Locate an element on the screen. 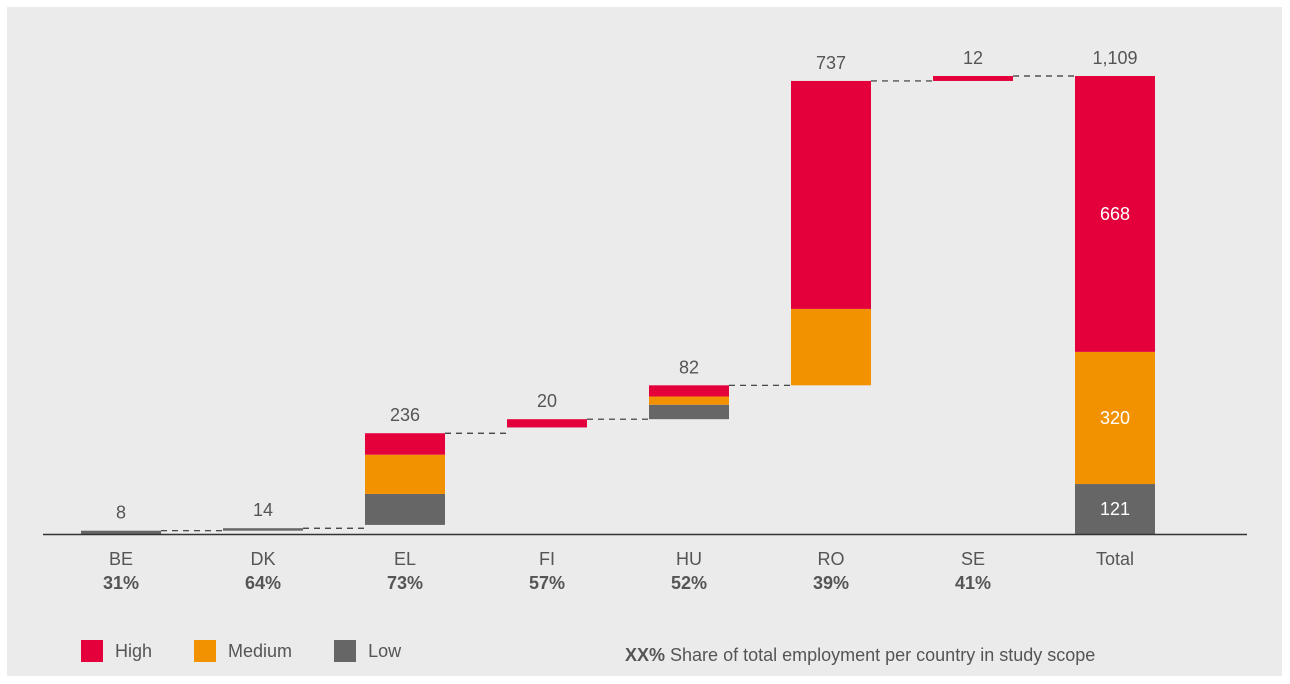 This screenshot has width=1290, height=684. bar-segment-low-be is located at coordinates (121, 532).